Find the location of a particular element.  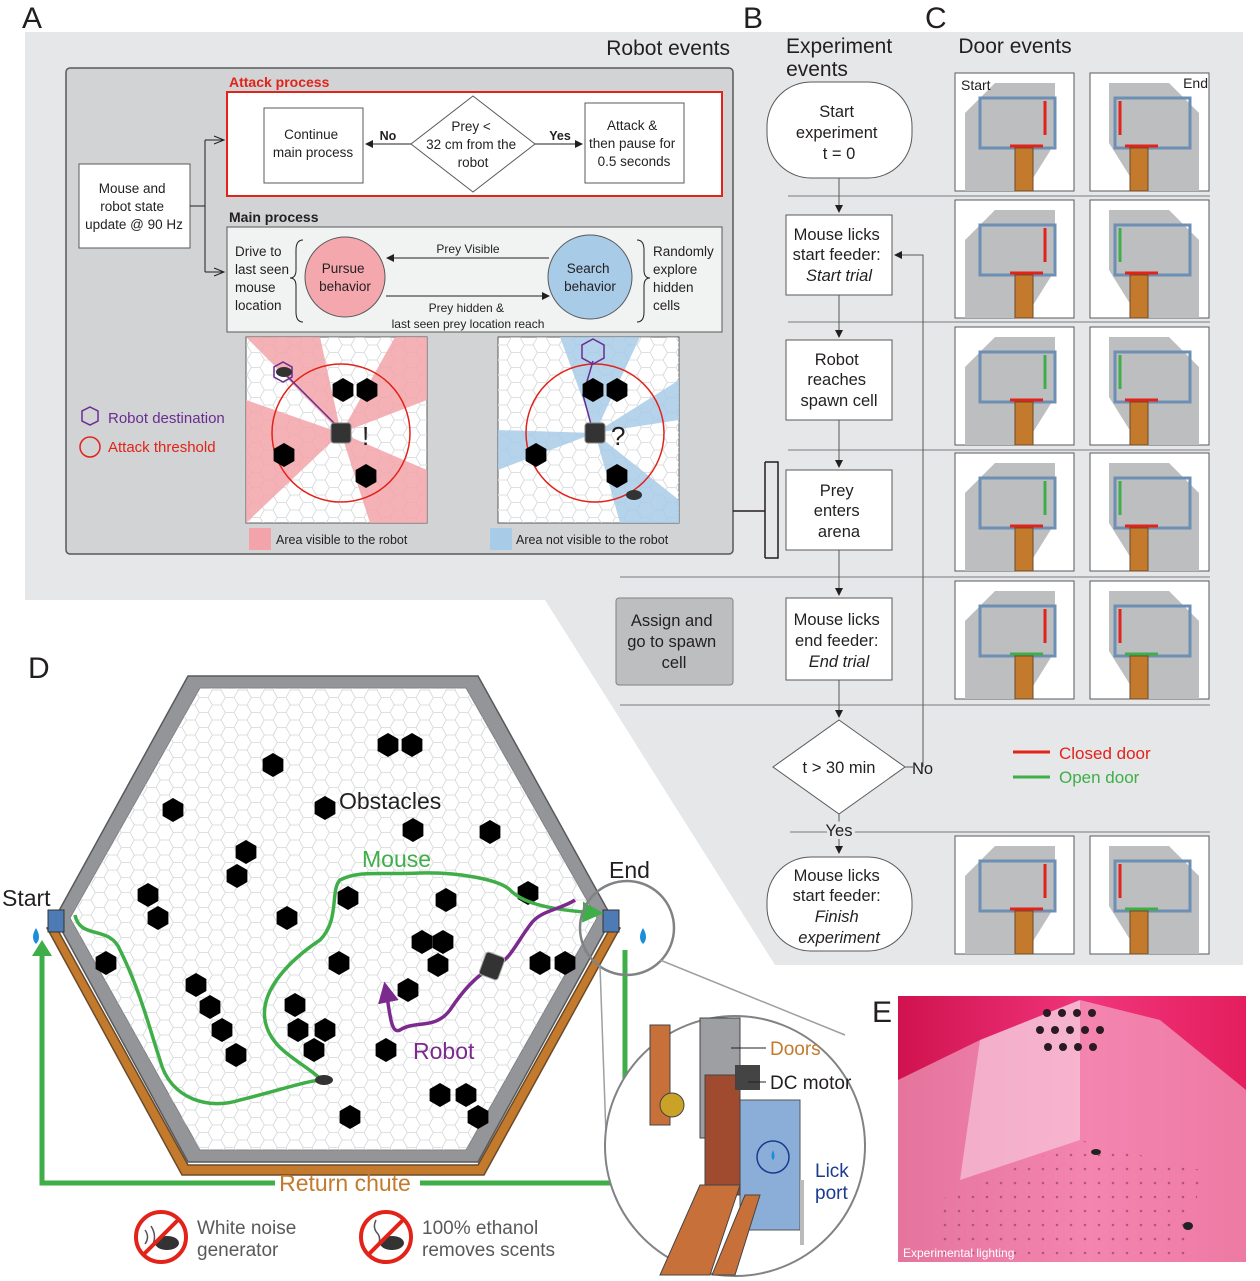

return-arrow-head is located at coordinates (42, 948).